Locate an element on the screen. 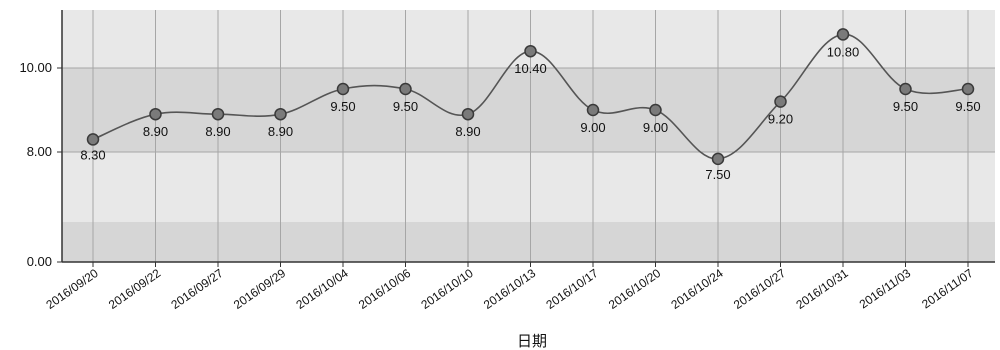  x-tick-label: 2016/10/24 is located at coordinates (696, 289).